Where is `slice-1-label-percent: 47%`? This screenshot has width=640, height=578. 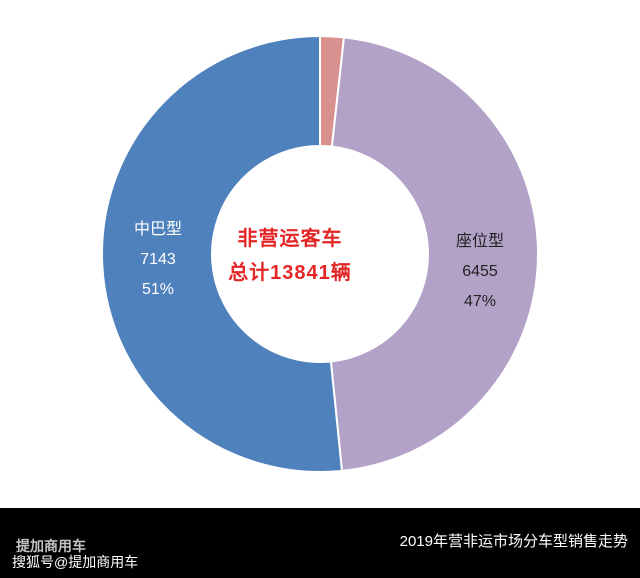 slice-1-label-percent: 47% is located at coordinates (480, 301).